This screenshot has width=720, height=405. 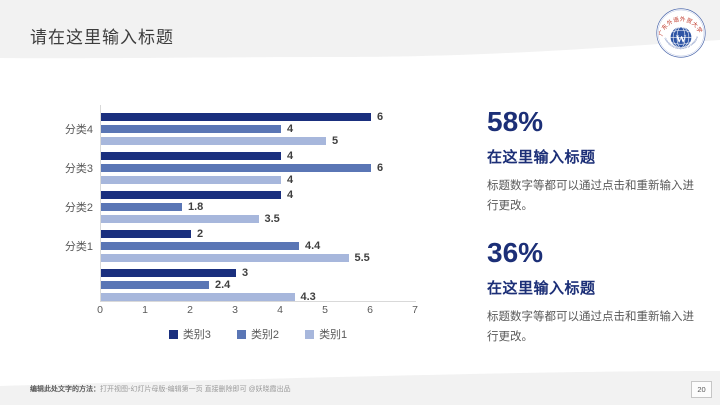 What do you see at coordinates (257, 311) in the screenshot?
I see `x-axis-ticks: 0 1 2 3 4 5 6 7` at bounding box center [257, 311].